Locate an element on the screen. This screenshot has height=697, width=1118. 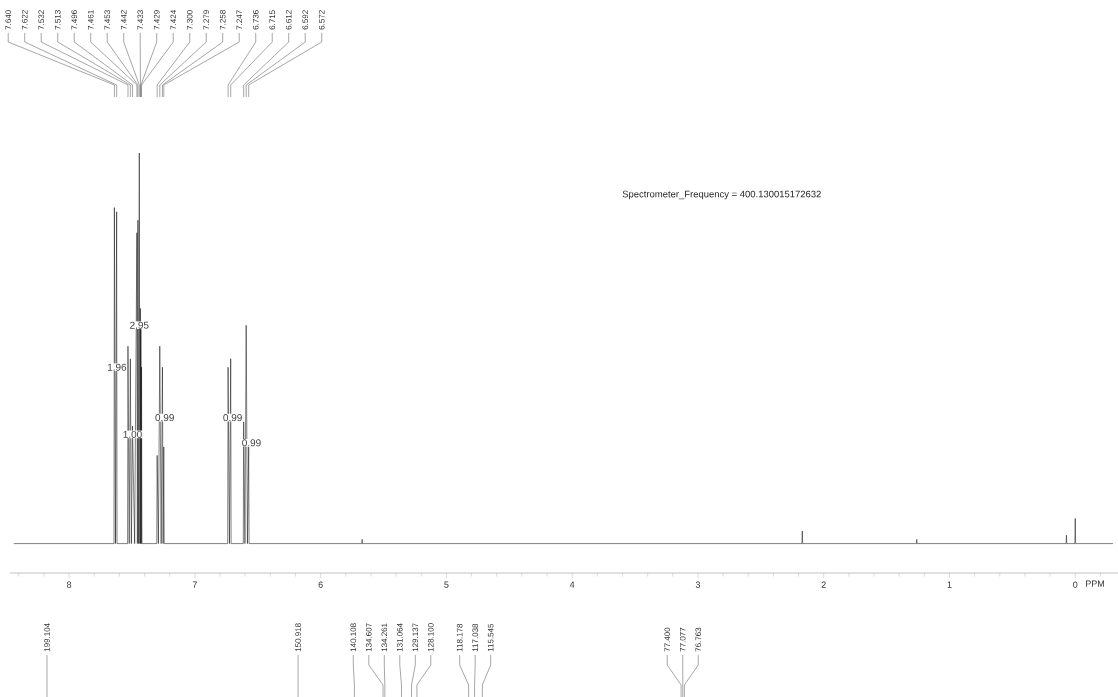
x-tick-label: 4 is located at coordinates (572, 584).